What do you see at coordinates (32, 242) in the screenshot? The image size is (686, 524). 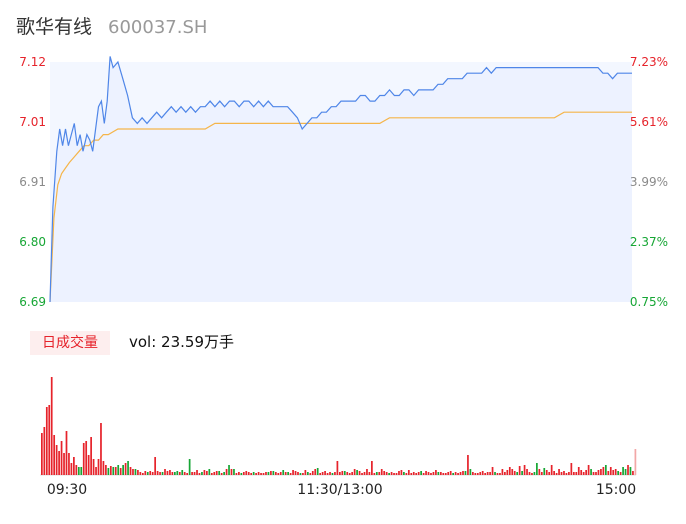 I see `y-tick-label-left: 6.80` at bounding box center [32, 242].